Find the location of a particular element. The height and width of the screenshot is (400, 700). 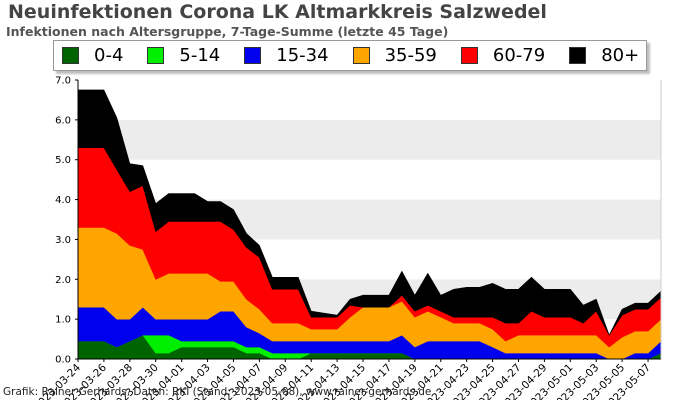

y-tick-label: 1.0 is located at coordinates (63, 320).